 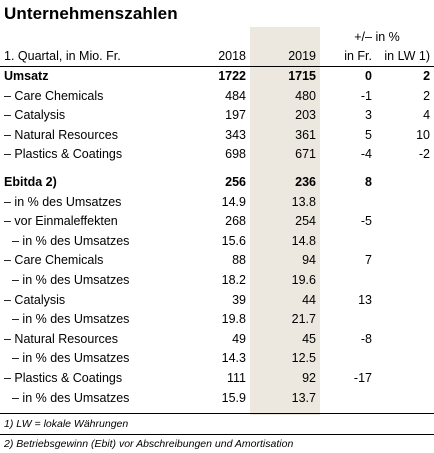 I want to click on unit-label: 1. Quartal, in Mio. Fr., so click(x=92, y=56).